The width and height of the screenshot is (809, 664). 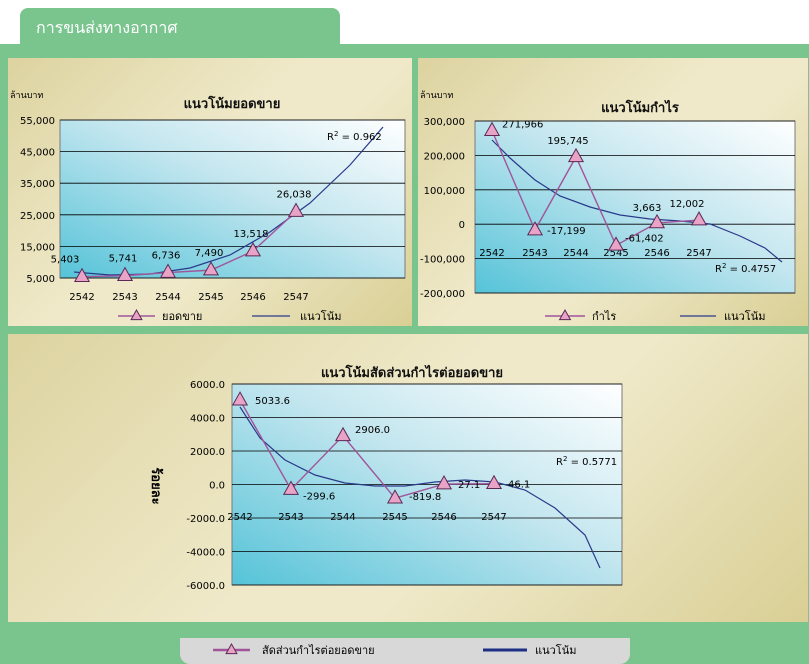 What do you see at coordinates (205, 519) in the screenshot?
I see `y-tick-label: -2000.0` at bounding box center [205, 519].